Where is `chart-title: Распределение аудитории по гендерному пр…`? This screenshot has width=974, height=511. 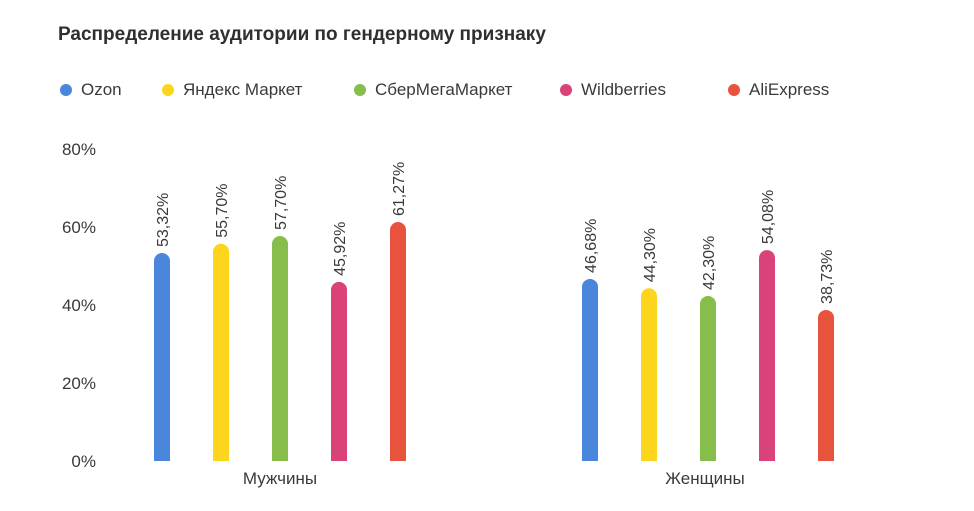 chart-title: Распределение аудитории по гендерному пр… is located at coordinates (302, 34).